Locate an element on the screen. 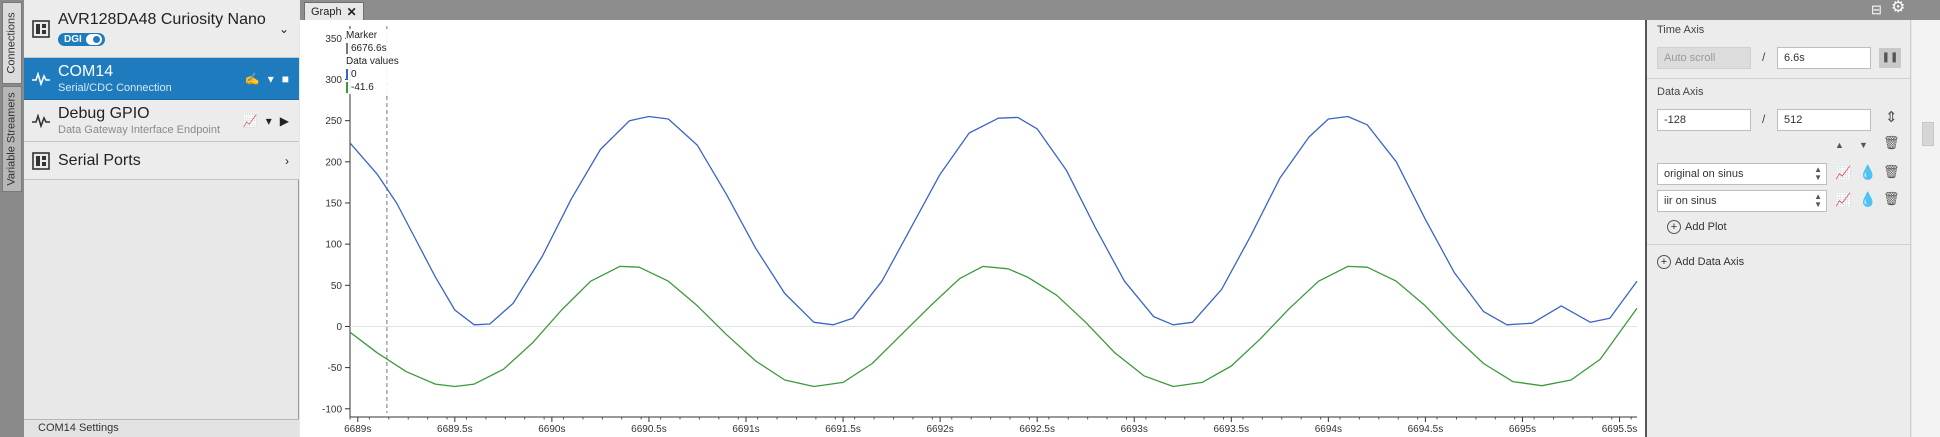  com-subtitle: Serial/CDC Connection is located at coordinates (115, 88).